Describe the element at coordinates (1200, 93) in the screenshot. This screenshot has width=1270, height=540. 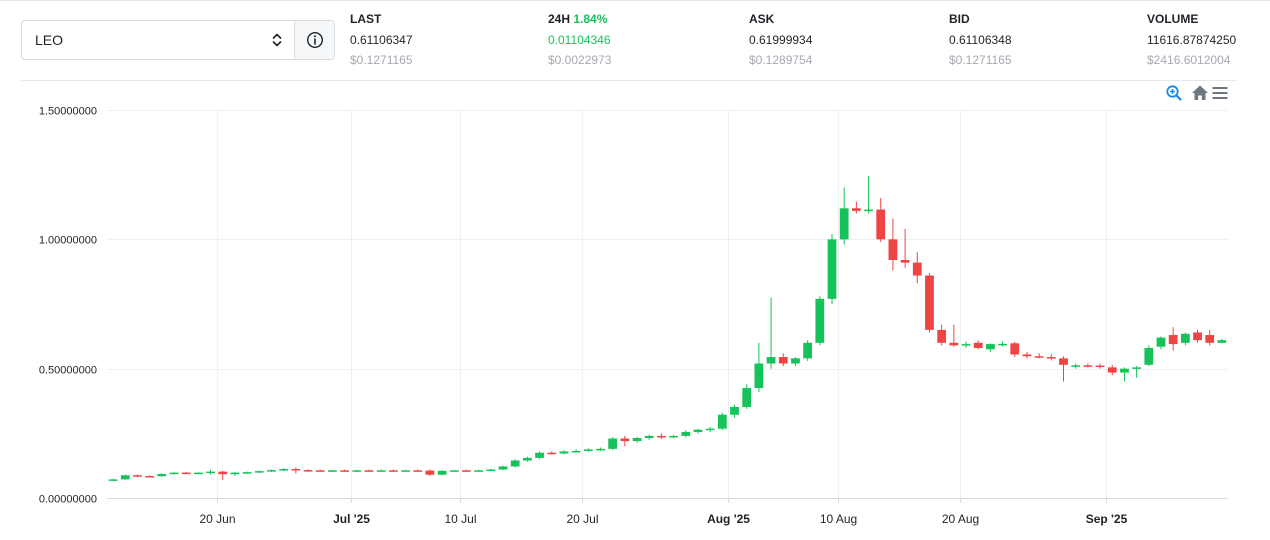
I see `reset-zoom-button` at that location.